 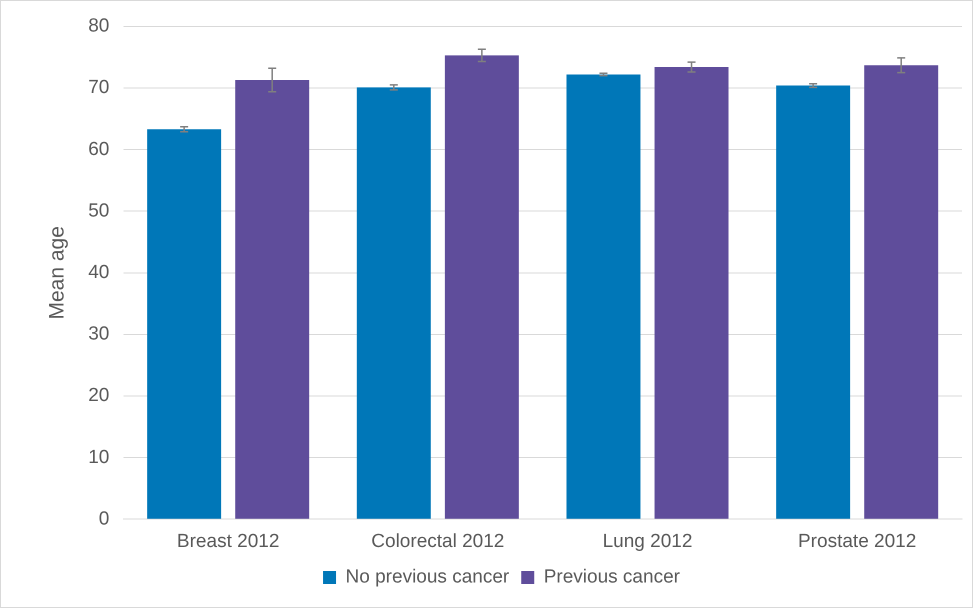 What do you see at coordinates (99, 211) in the screenshot?
I see `y-tick-label: 50` at bounding box center [99, 211].